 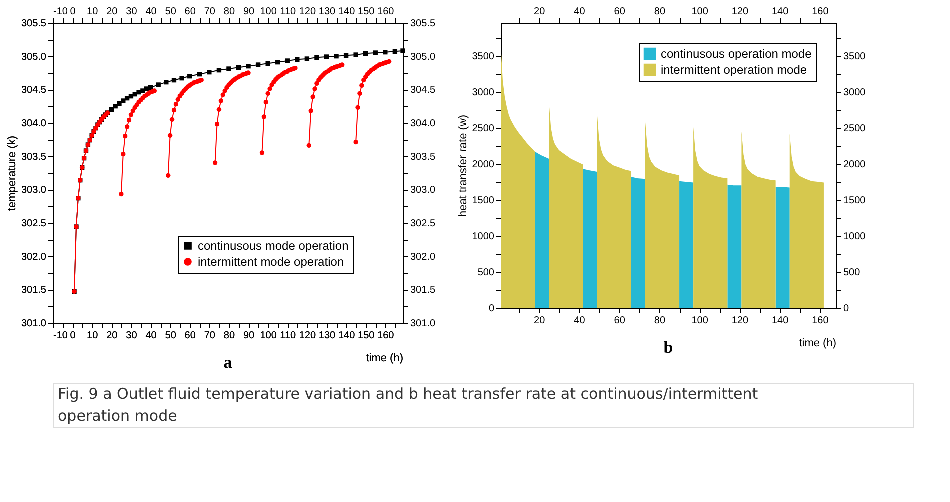 I want to click on y-tick-label: 3500, so click(x=483, y=57).